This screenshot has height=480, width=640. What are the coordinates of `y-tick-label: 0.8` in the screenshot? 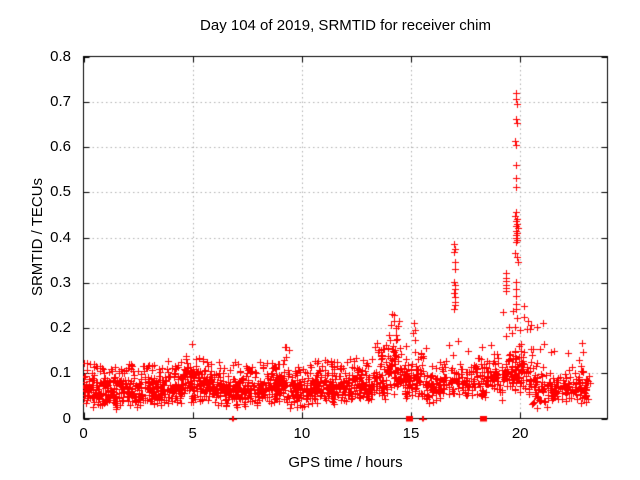 It's located at (60, 56).